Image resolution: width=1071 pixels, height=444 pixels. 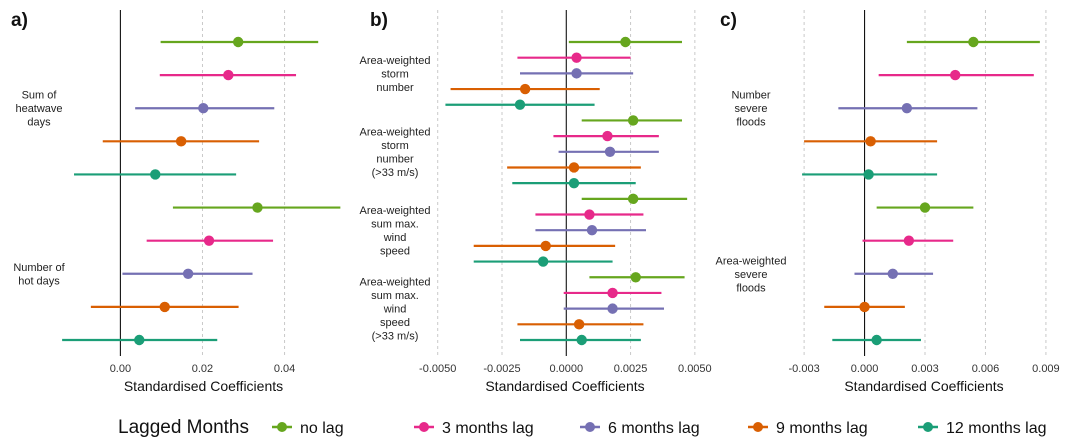 I want to click on legend-label: 9 months lag, so click(x=822, y=428).